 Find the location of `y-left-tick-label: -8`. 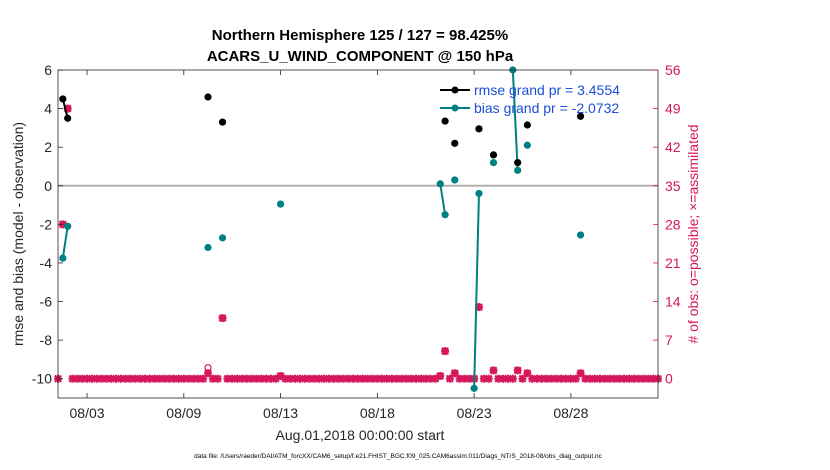

y-left-tick-label: -8 is located at coordinates (46, 340).